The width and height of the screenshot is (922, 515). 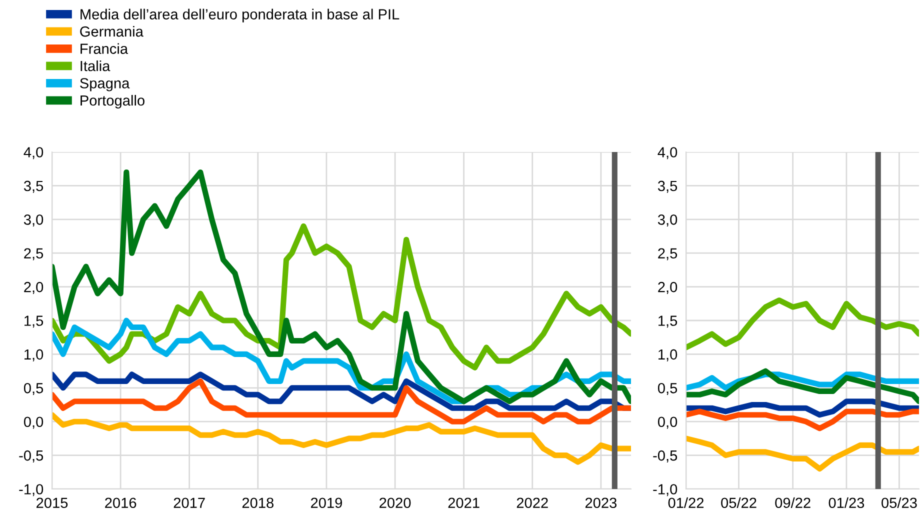 What do you see at coordinates (52, 503) in the screenshot?
I see `x-tick-label: 2015` at bounding box center [52, 503].